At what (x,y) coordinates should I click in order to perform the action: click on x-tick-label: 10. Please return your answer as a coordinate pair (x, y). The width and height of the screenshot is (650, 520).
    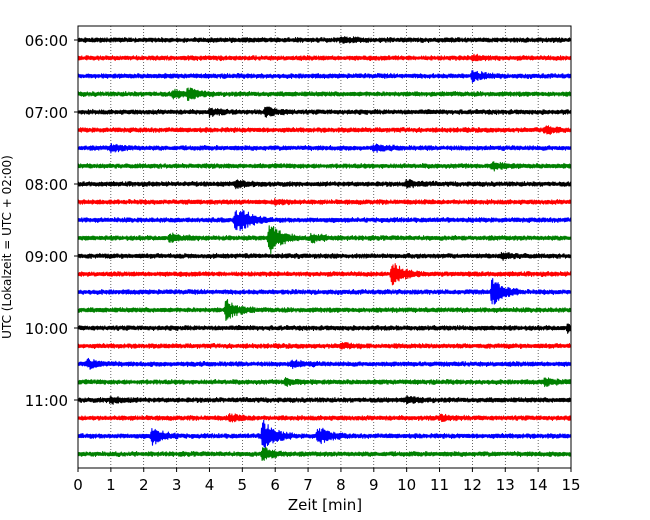
    Looking at the image, I should click on (406, 485).